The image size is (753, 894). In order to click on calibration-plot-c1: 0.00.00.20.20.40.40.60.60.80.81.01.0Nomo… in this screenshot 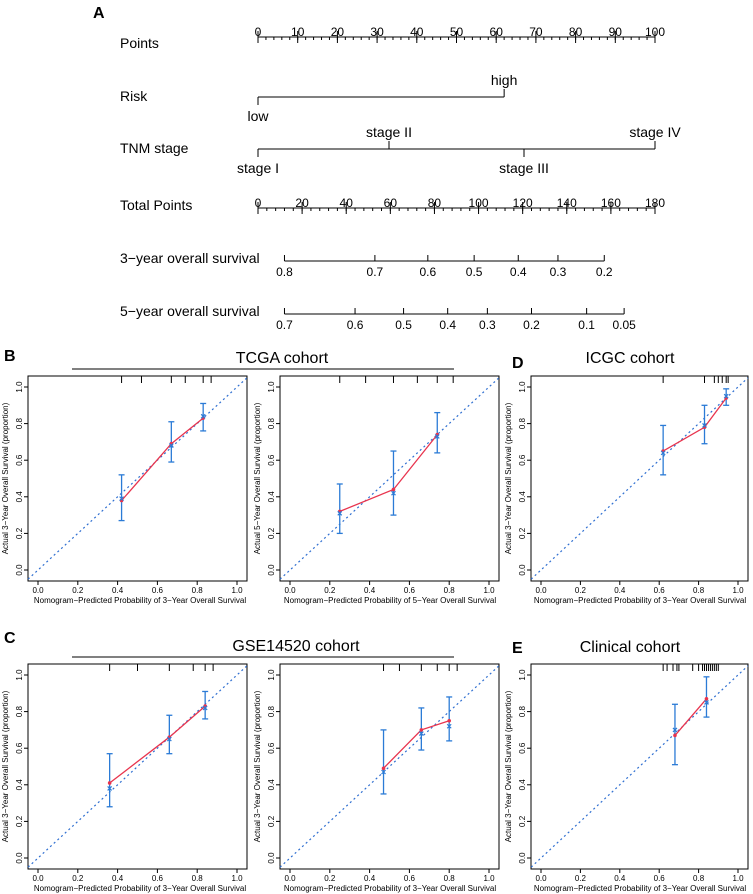, I will do `click(124, 778)`.